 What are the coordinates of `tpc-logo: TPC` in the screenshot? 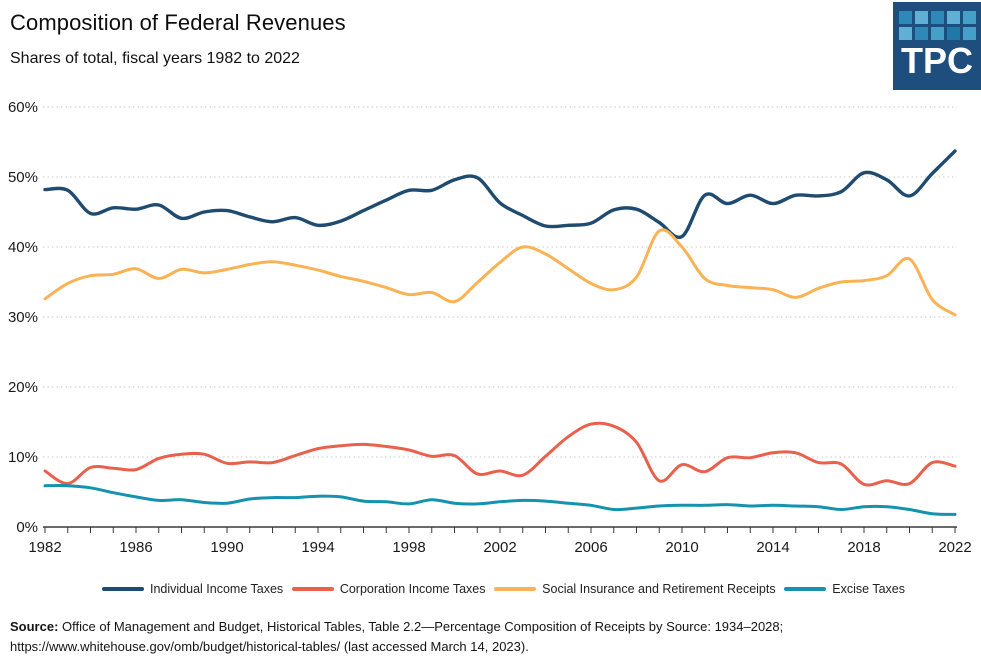 It's located at (937, 46).